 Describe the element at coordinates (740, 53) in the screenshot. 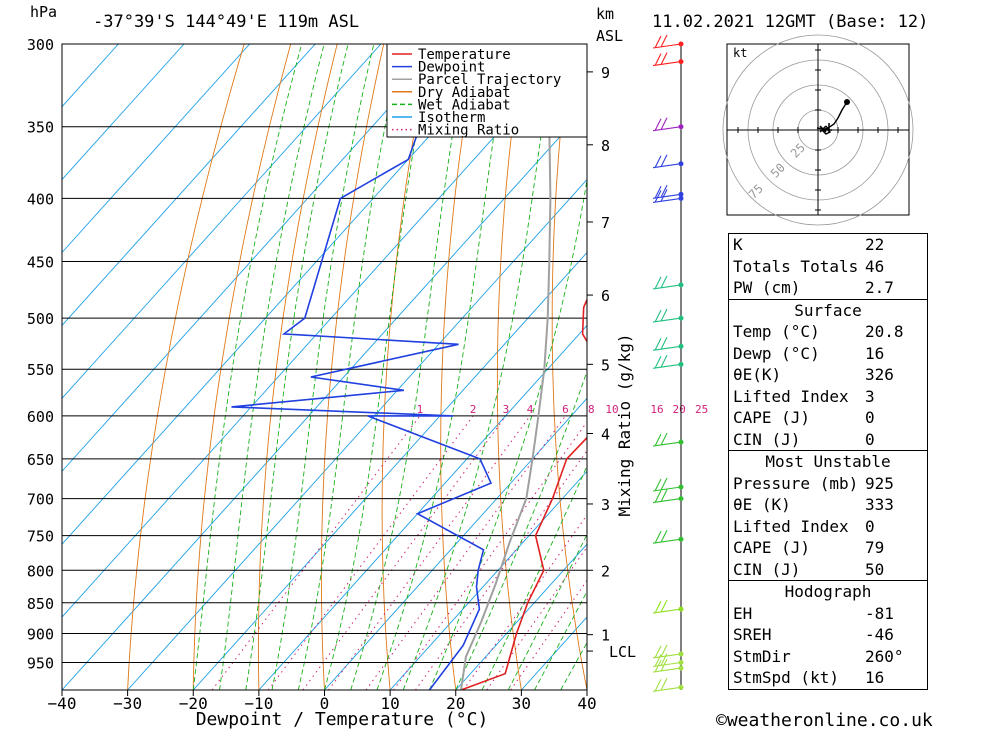

I see `hodograph-unit: kt` at that location.